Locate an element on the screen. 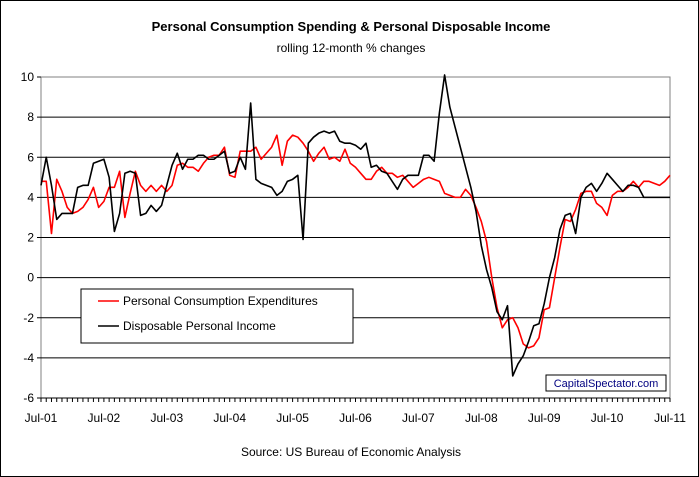 The image size is (699, 477). y-tick-label: 4 is located at coordinates (30, 197).